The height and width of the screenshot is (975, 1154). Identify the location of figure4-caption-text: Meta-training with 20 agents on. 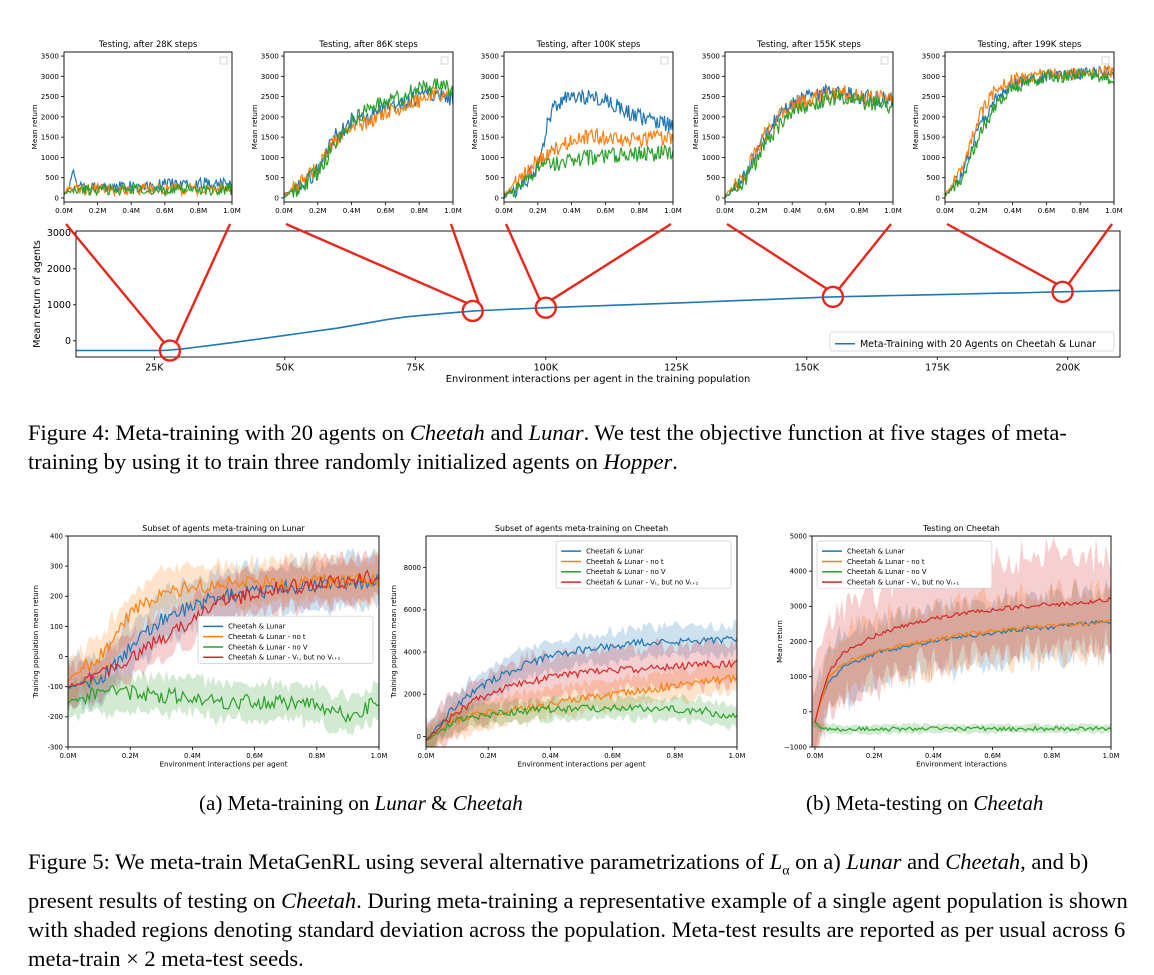
(259, 432).